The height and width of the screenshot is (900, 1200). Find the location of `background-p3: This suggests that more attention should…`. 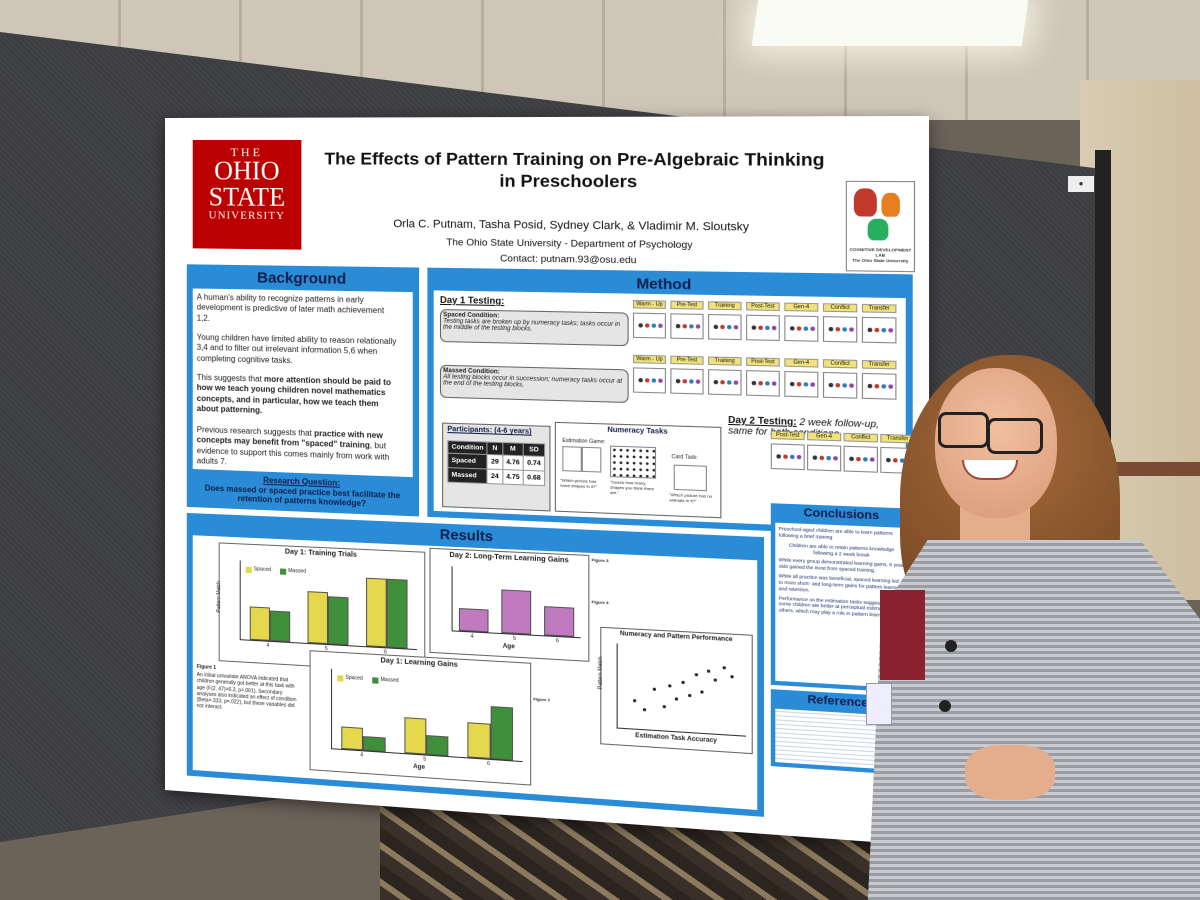

background-p3: This suggests that more attention should… is located at coordinates (299, 397).